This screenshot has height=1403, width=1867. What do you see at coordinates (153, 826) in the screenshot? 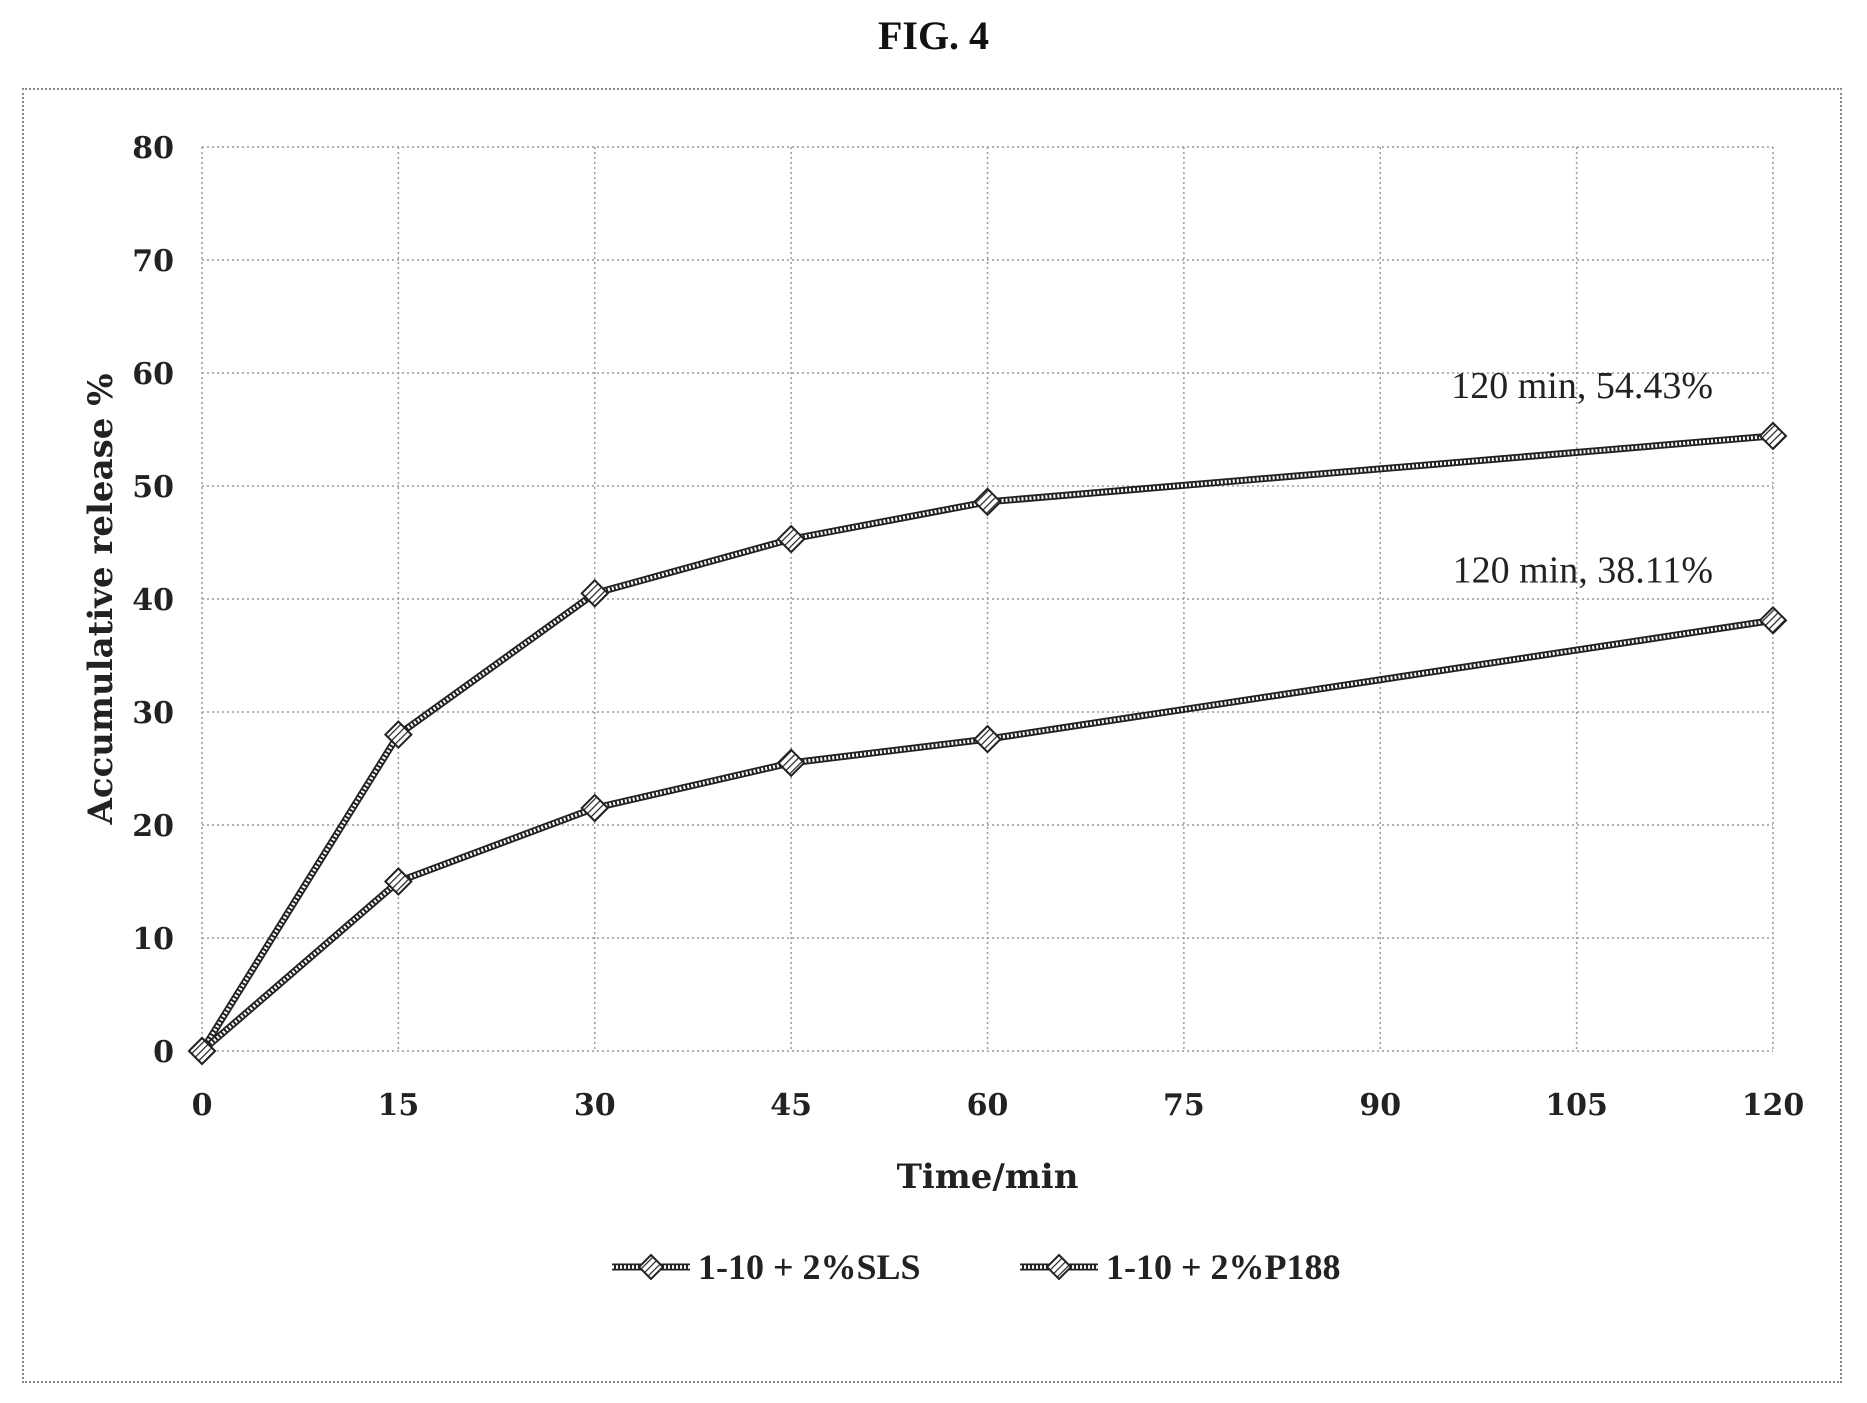
I see `y-tick-label: 20` at bounding box center [153, 826].